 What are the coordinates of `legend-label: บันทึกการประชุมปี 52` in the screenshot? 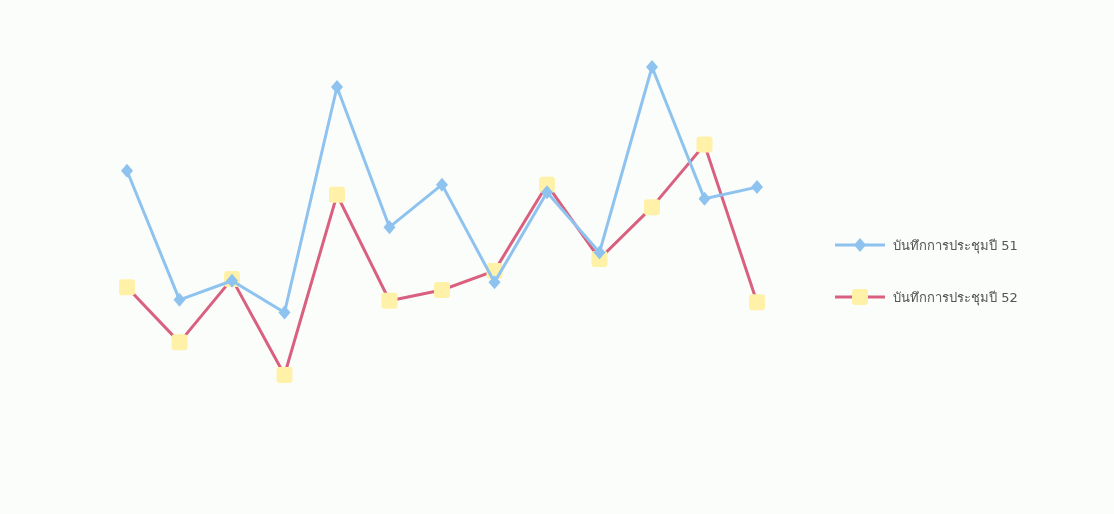 It's located at (955, 298).